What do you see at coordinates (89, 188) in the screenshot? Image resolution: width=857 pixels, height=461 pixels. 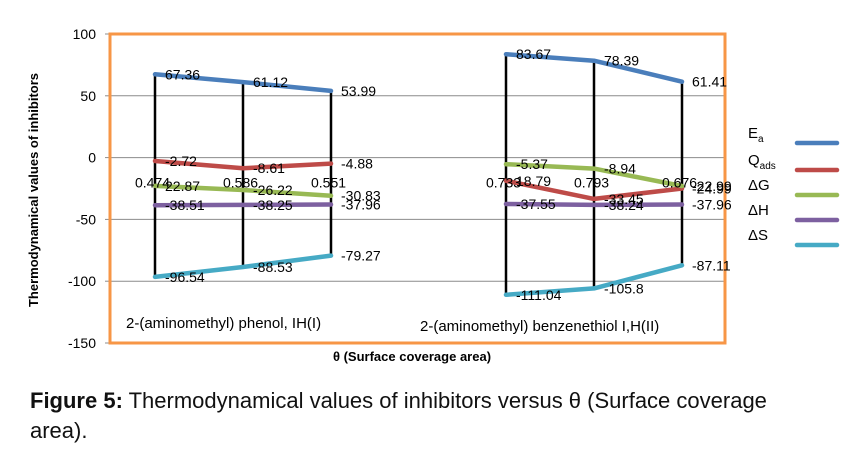 I see `y-axis: 100 50 0 -50 -100 -150` at bounding box center [89, 188].